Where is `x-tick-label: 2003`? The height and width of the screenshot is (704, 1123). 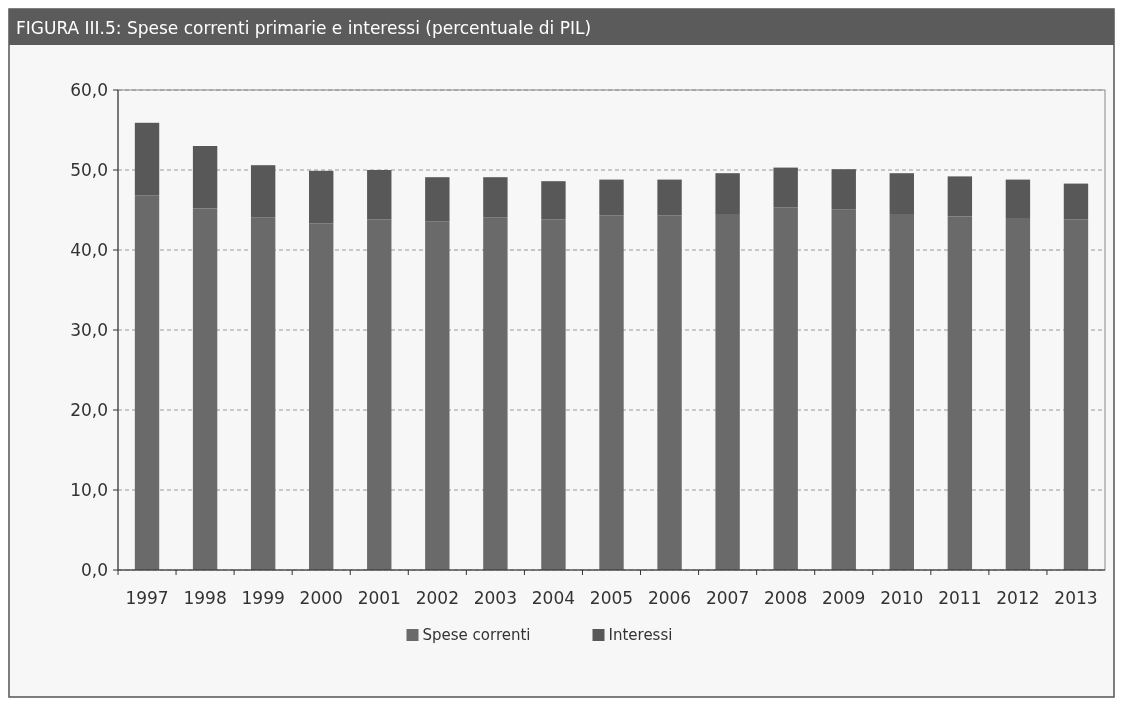
x-tick-label: 2003 is located at coordinates (495, 598).